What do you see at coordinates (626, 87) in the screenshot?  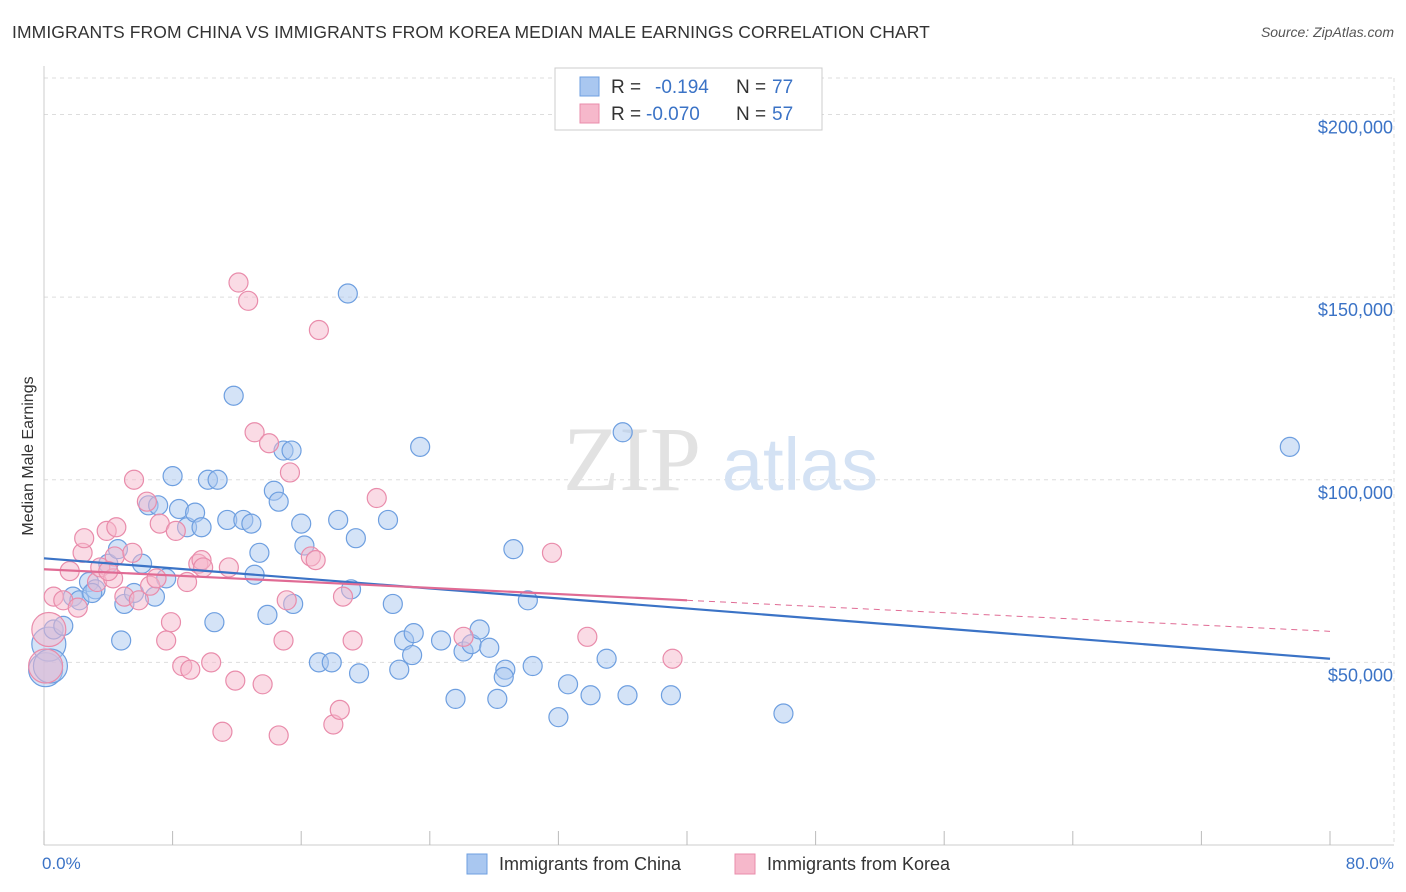 I see `legend-china-r-label: R =` at bounding box center [626, 87].